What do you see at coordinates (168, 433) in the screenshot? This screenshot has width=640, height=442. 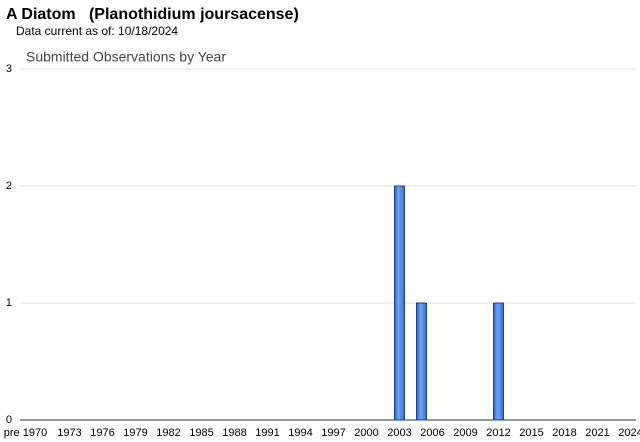 I see `x-tick-label: 1982` at bounding box center [168, 433].